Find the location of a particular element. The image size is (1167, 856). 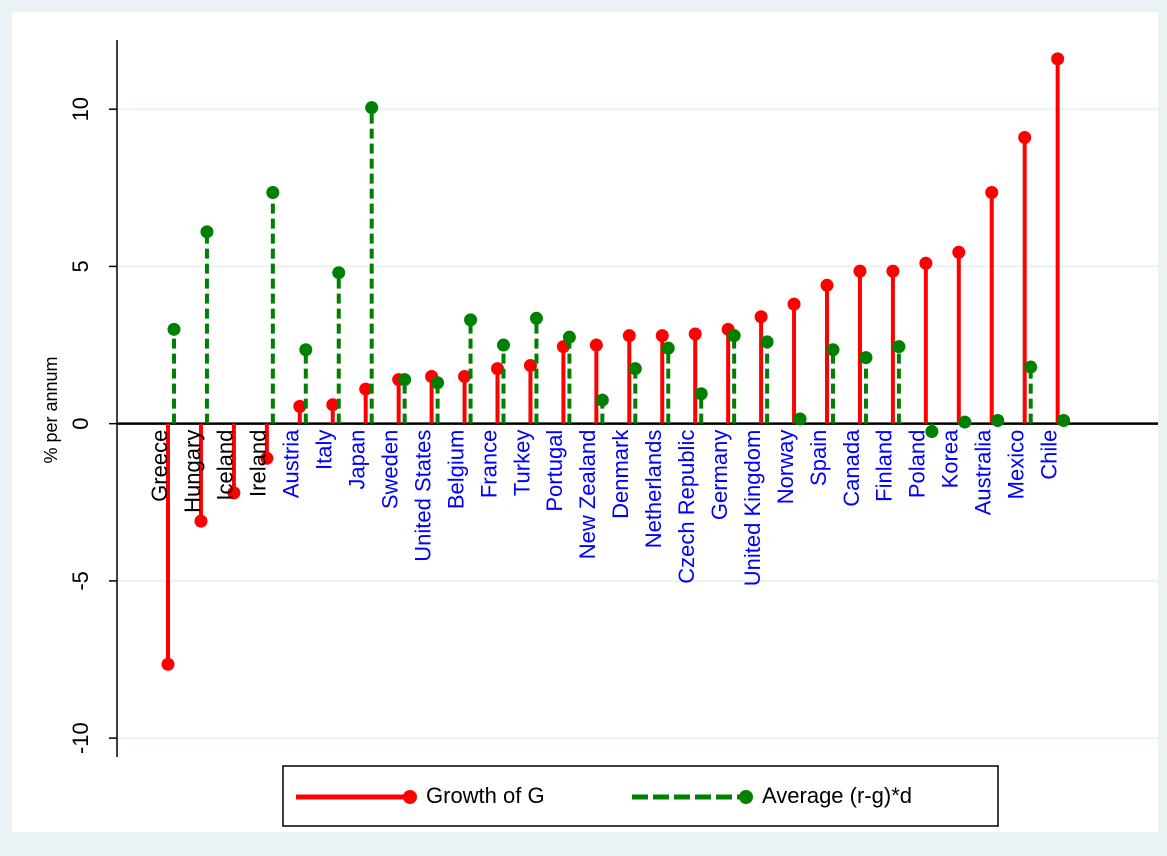

y-tick-label: -10 is located at coordinates (80, 738).